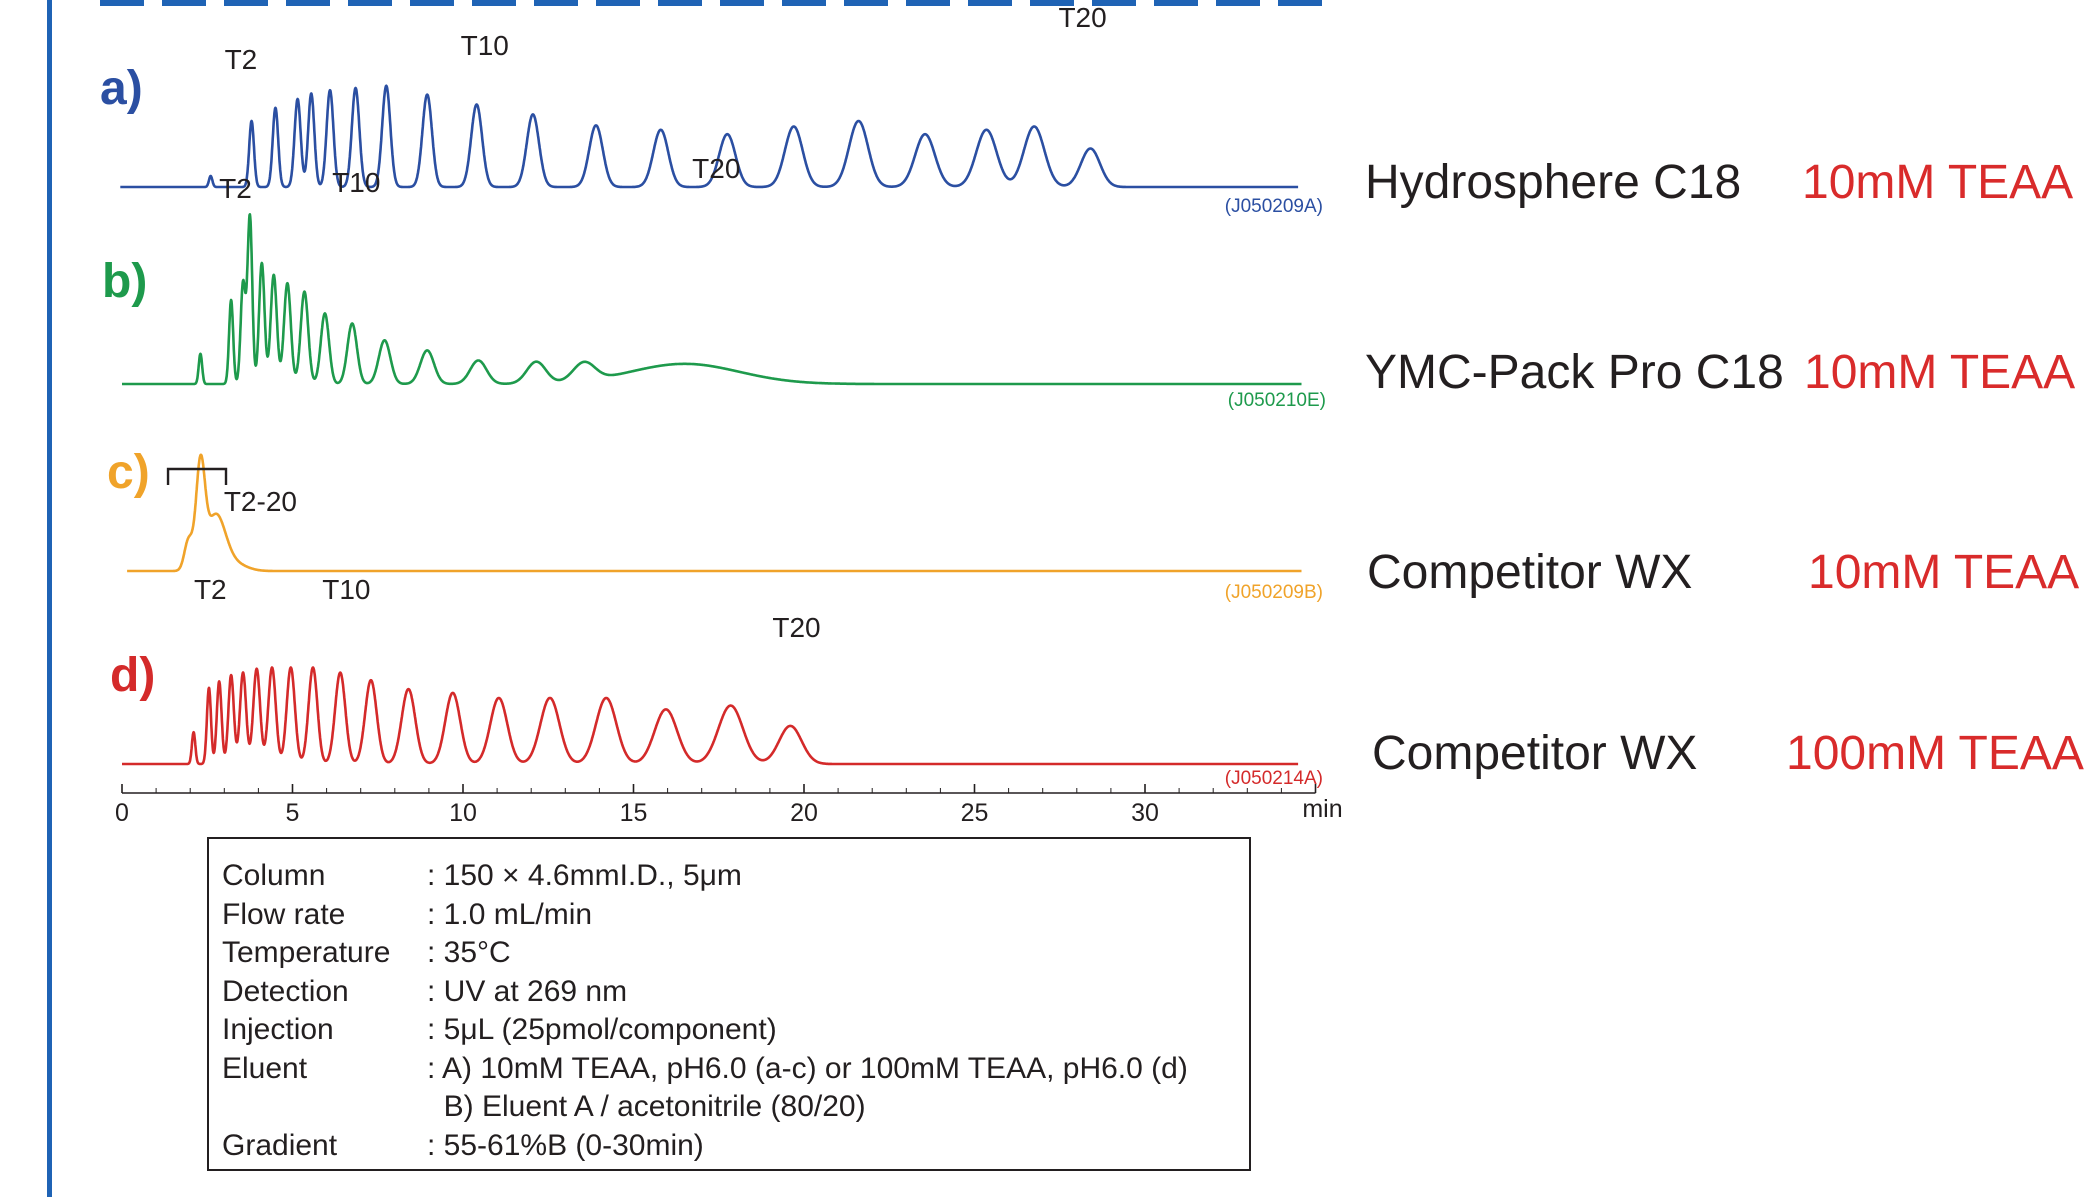 This screenshot has height=1197, width=2087. Describe the element at coordinates (280, 1145) in the screenshot. I see `condition-label: Gradient` at that location.